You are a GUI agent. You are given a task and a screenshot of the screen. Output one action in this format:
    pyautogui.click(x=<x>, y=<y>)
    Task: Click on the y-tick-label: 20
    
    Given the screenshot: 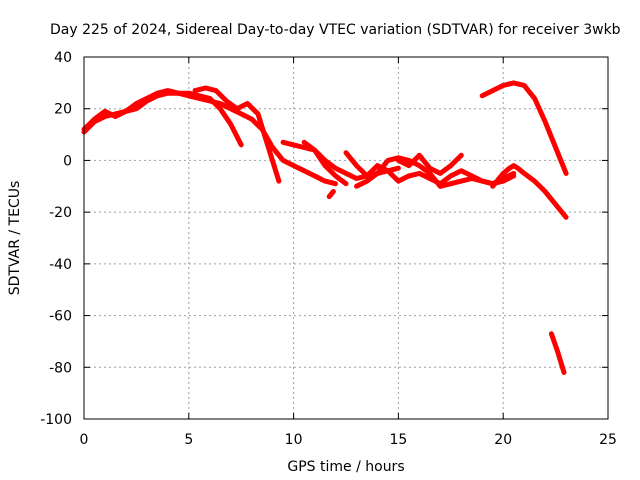 What is the action you would take?
    pyautogui.click(x=63, y=110)
    